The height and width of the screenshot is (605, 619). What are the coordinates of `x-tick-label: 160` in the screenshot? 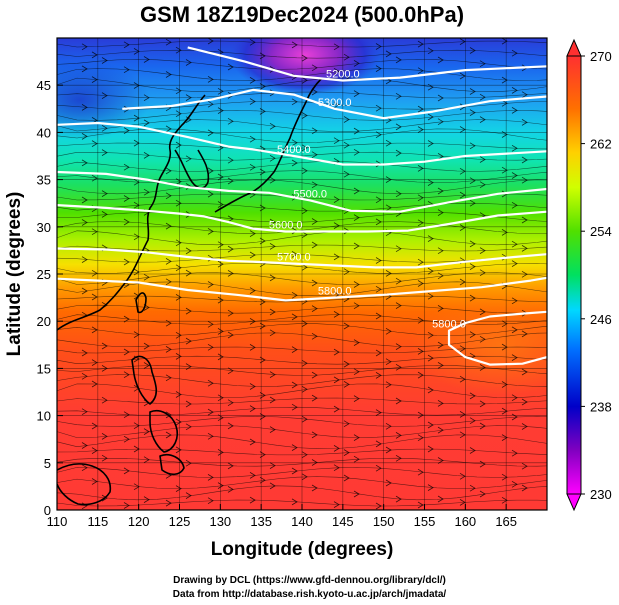 It's located at (465, 521).